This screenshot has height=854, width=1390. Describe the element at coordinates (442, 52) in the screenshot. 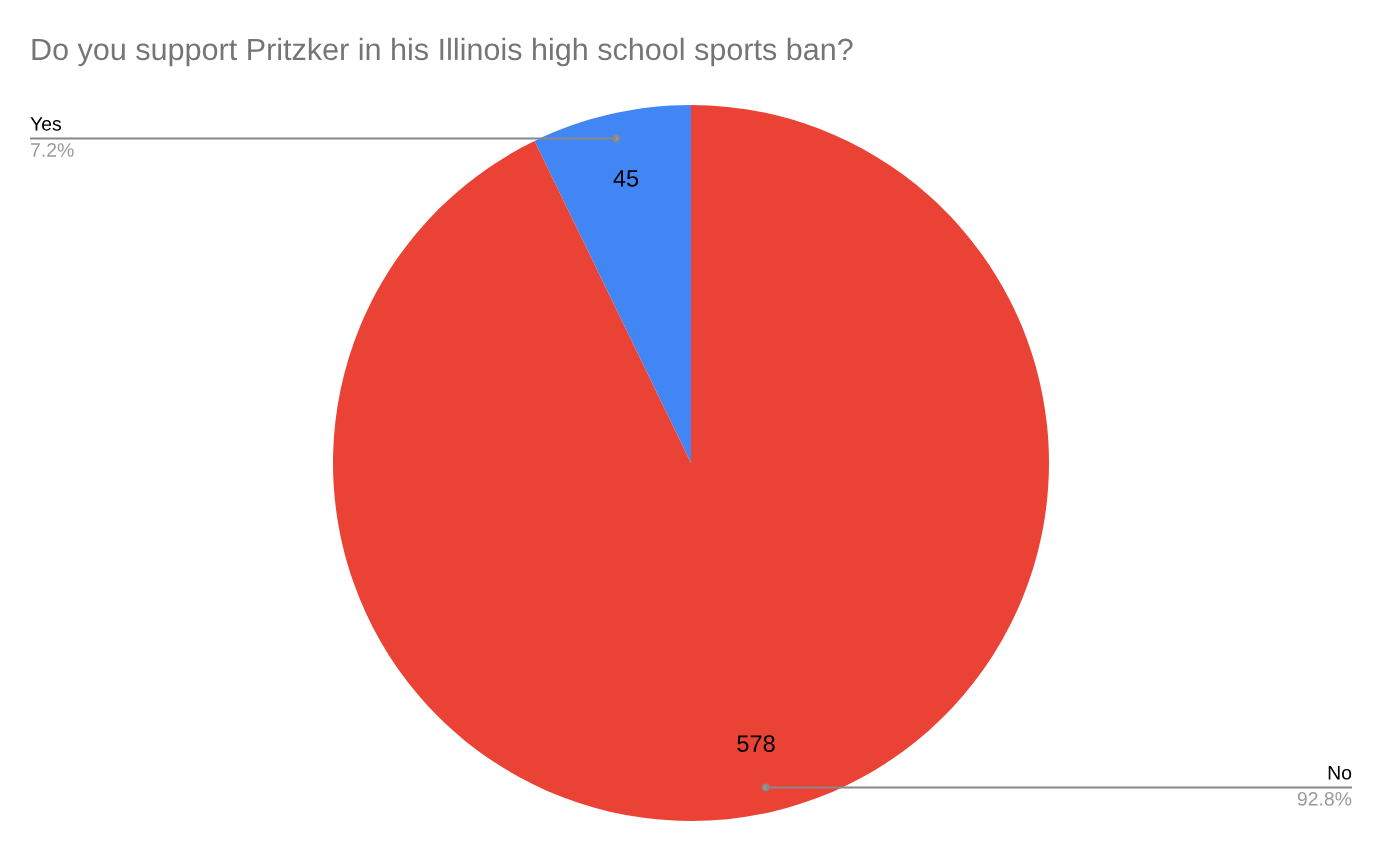

I see `chart-title: Do you support Pritzker in his Illinois high school sports ban?` at that location.